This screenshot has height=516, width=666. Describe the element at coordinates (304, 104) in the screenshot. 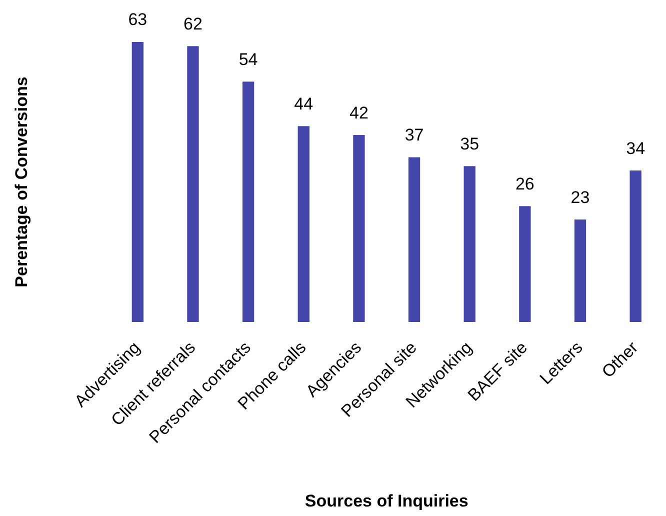

I see `data-label: 44` at that location.